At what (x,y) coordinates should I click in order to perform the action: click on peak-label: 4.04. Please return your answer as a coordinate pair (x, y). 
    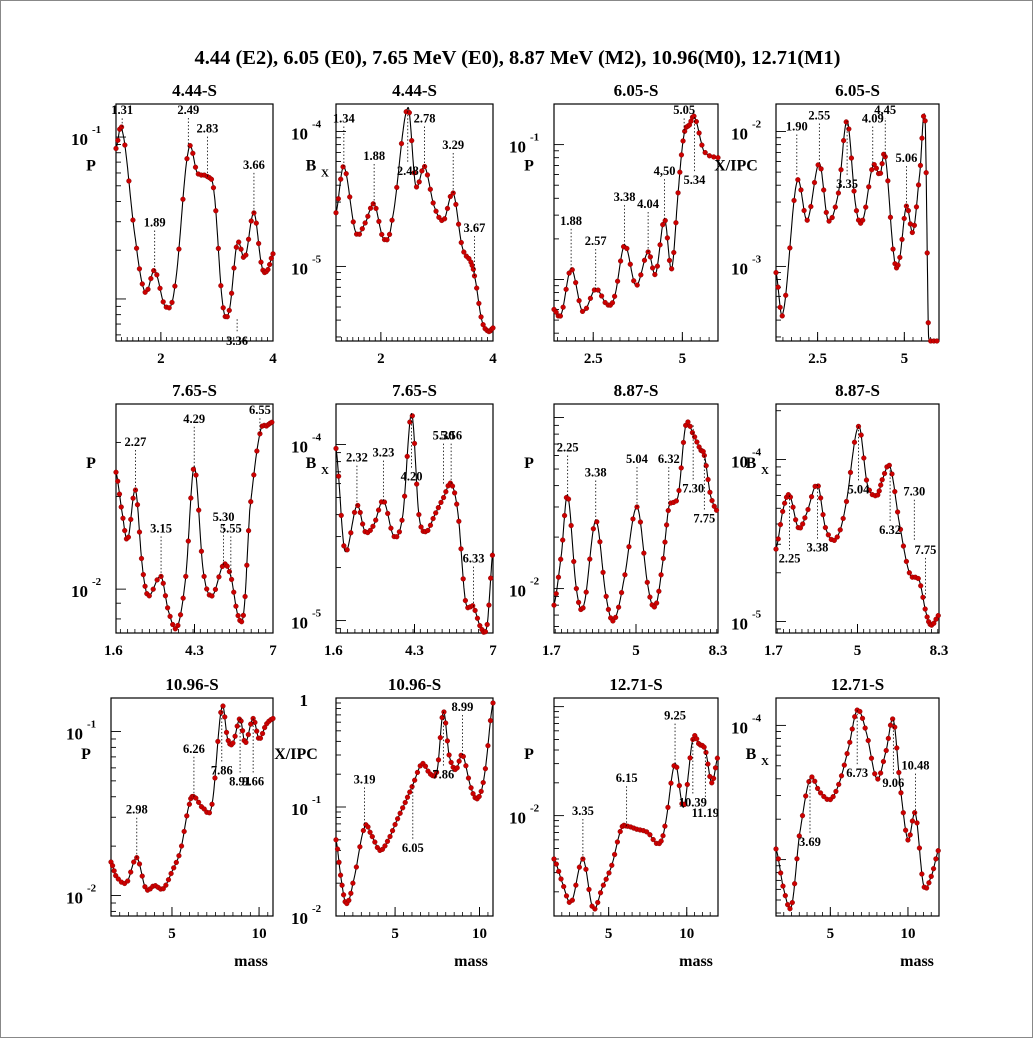
    Looking at the image, I should click on (648, 204).